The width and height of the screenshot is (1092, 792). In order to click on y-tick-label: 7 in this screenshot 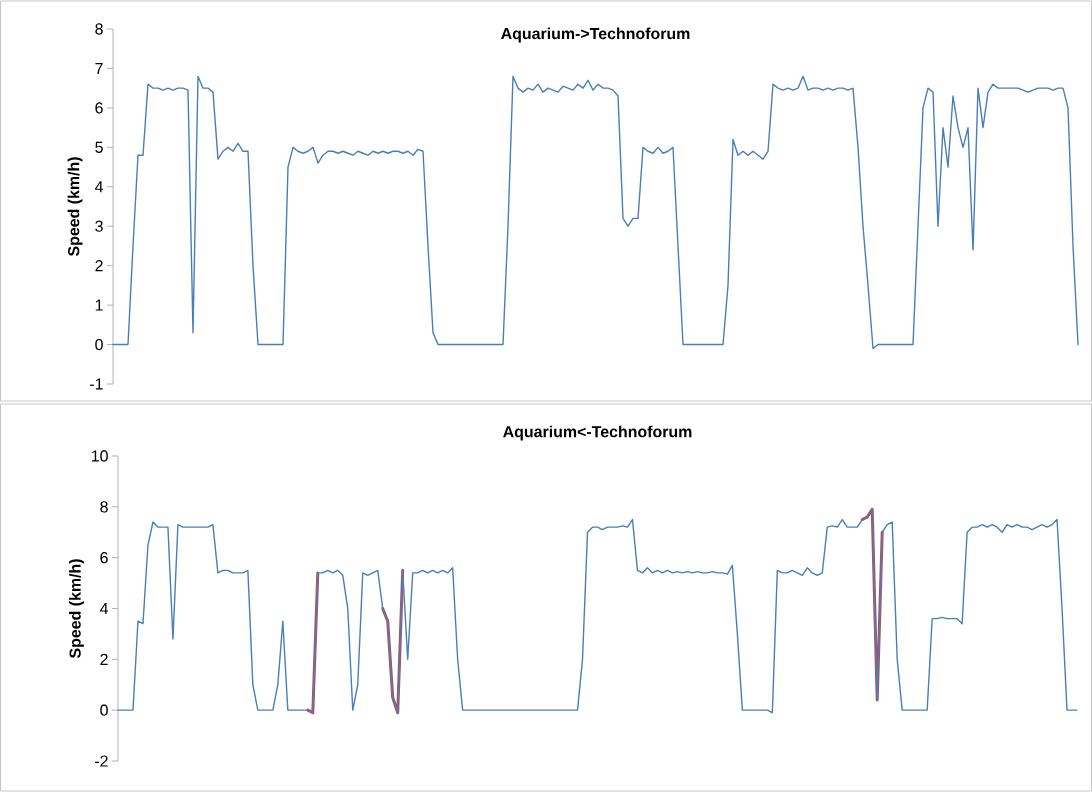, I will do `click(99, 68)`.